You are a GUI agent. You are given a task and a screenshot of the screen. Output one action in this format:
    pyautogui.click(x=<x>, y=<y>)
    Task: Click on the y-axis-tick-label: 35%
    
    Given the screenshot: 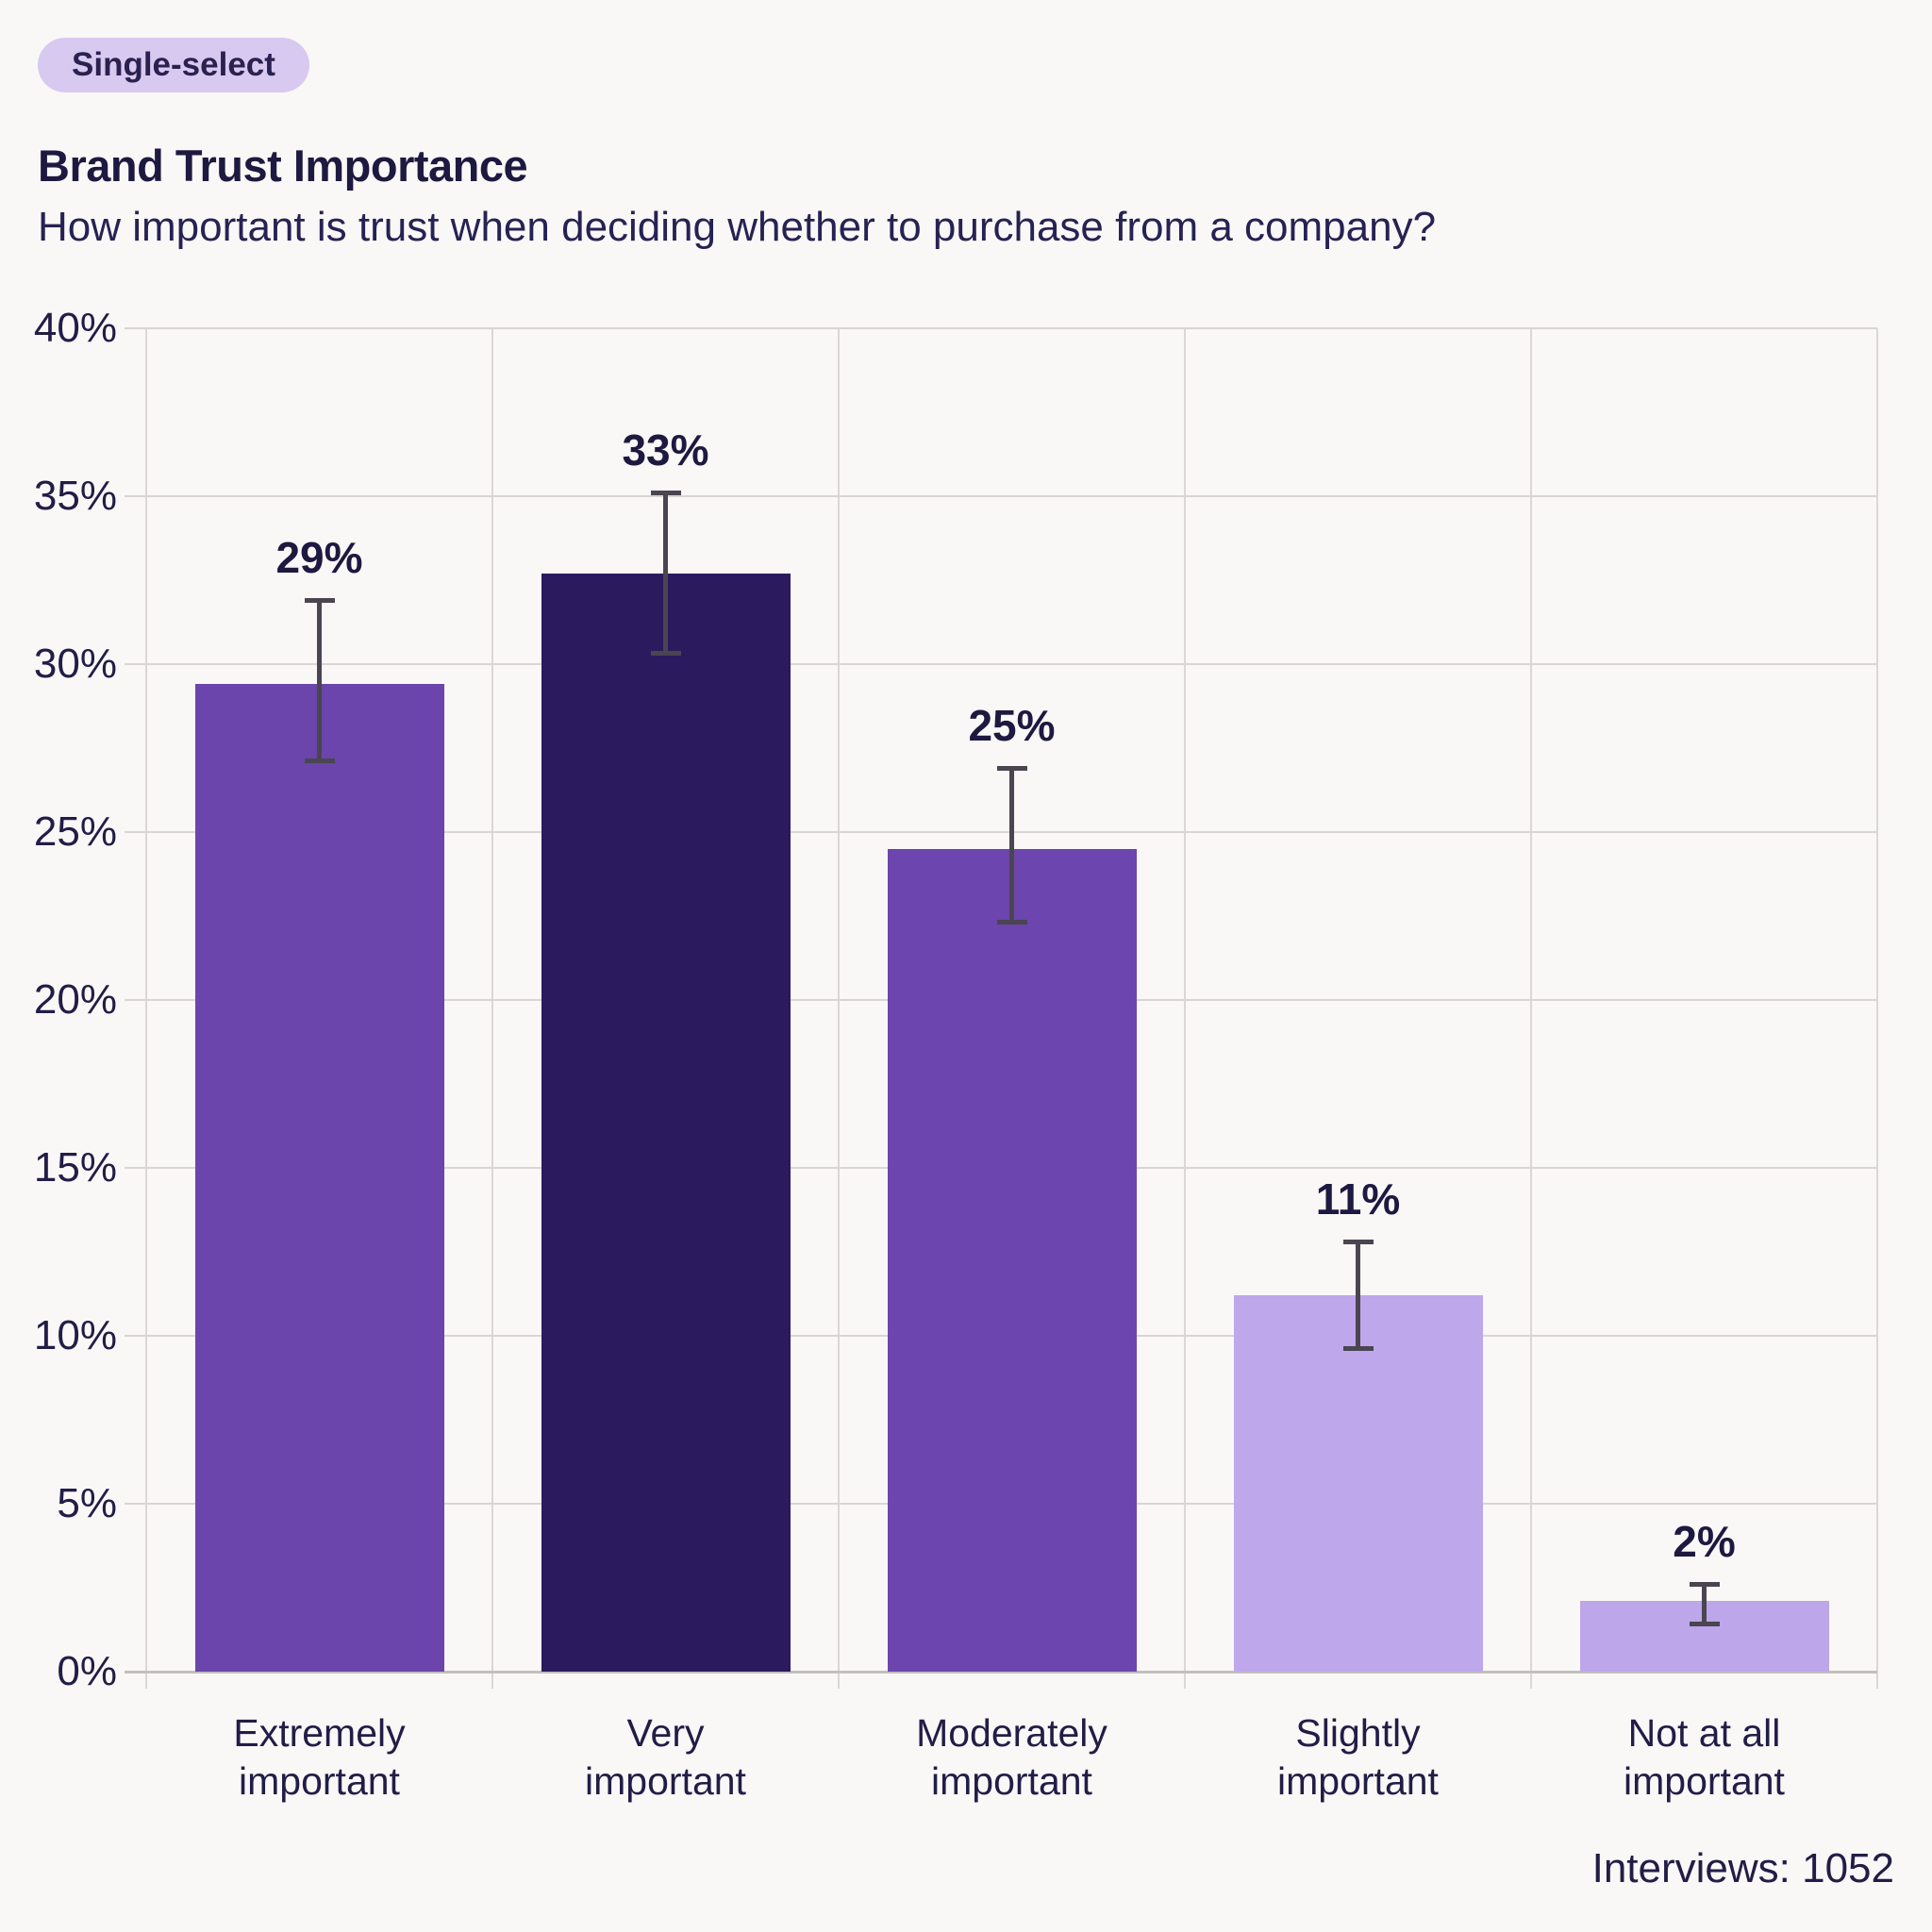 What is the action you would take?
    pyautogui.click(x=75, y=496)
    